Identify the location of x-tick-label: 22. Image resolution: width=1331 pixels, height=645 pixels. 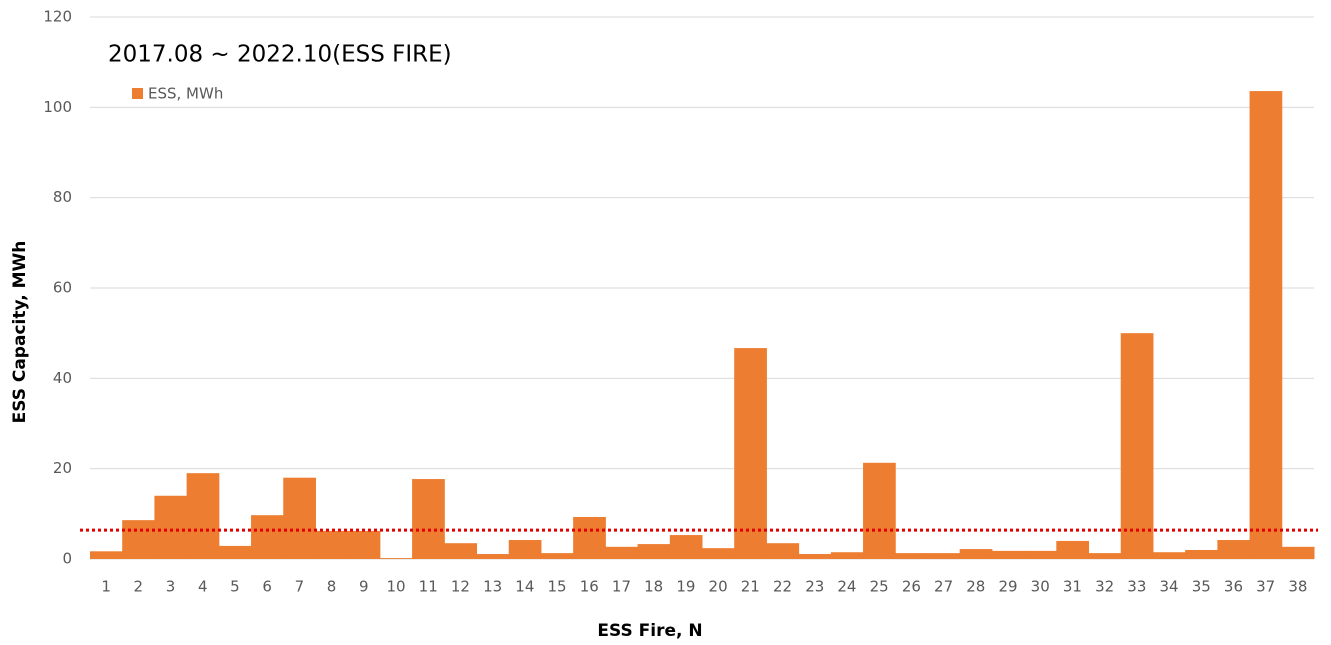
(782, 587).